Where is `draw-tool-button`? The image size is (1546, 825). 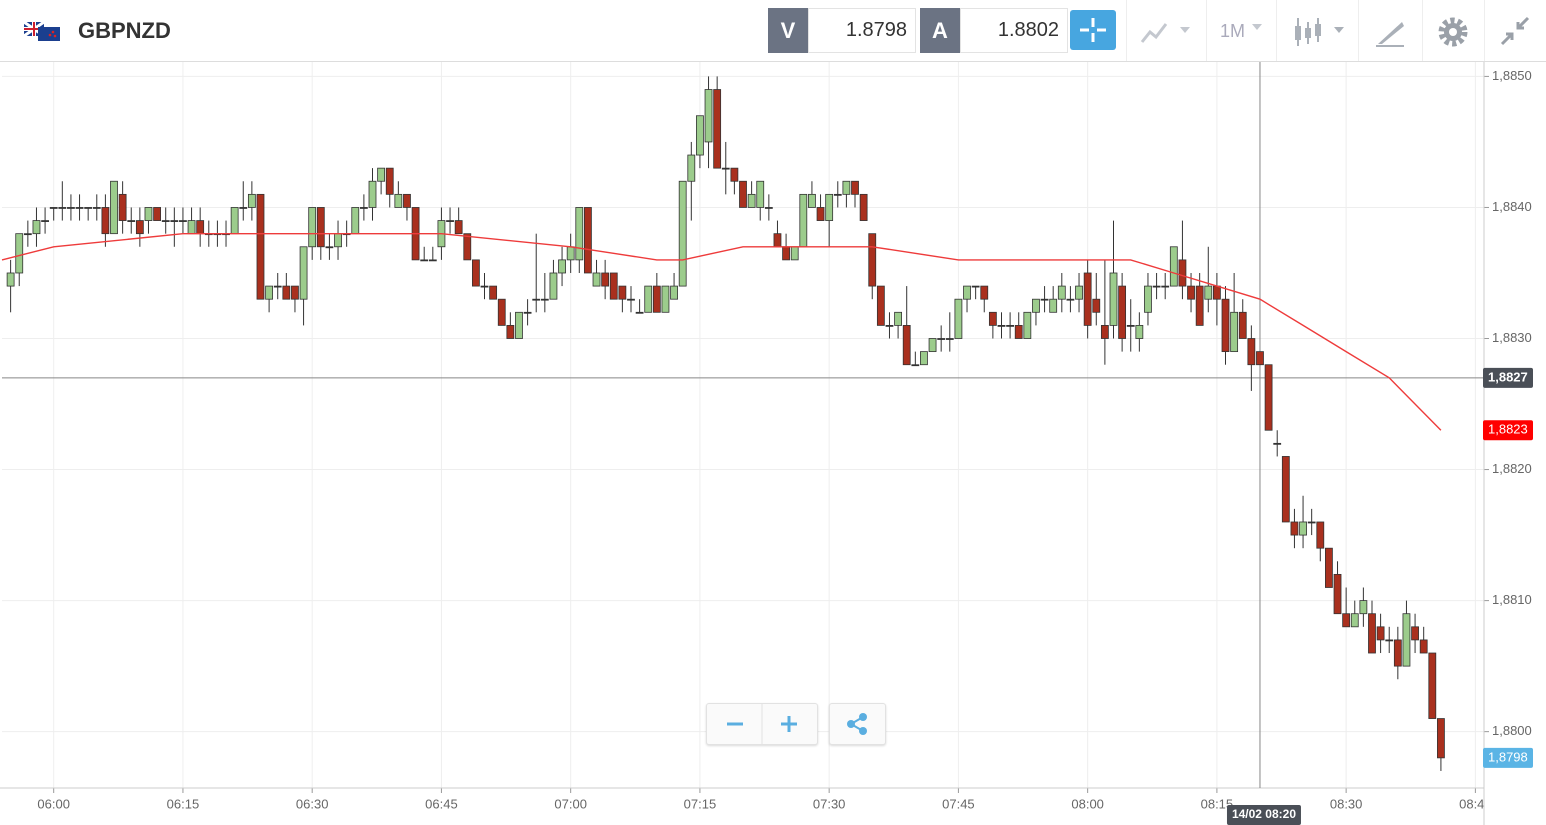
draw-tool-button is located at coordinates (1391, 32).